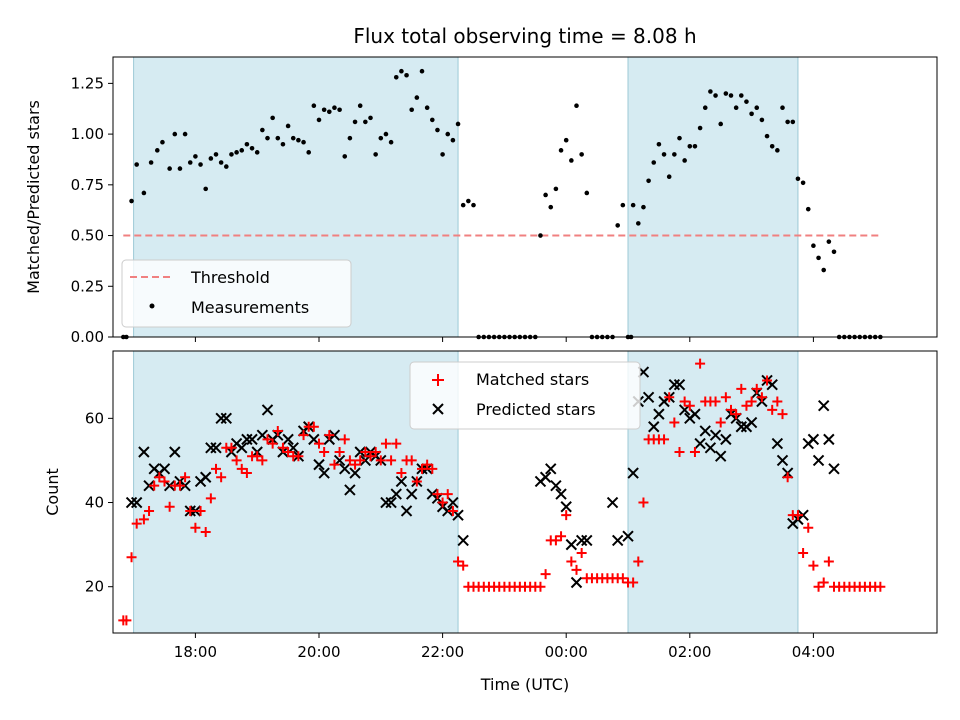  Describe the element at coordinates (442, 652) in the screenshot. I see `x-tick-label: 22:00` at that location.